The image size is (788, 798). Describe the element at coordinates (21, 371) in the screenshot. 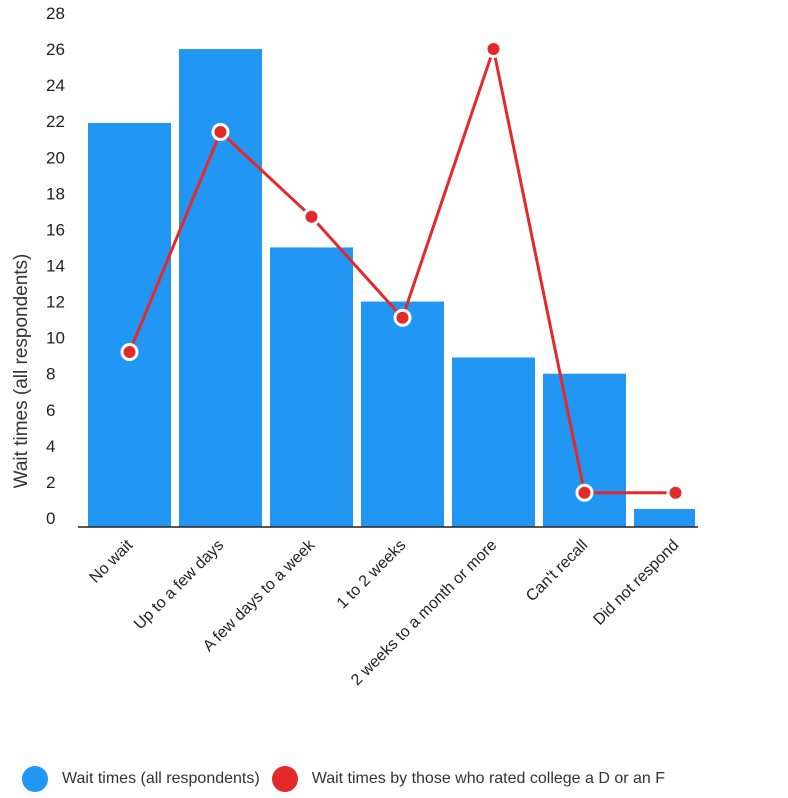

I see `y-axis-title: Wait times (all respondents)` at that location.